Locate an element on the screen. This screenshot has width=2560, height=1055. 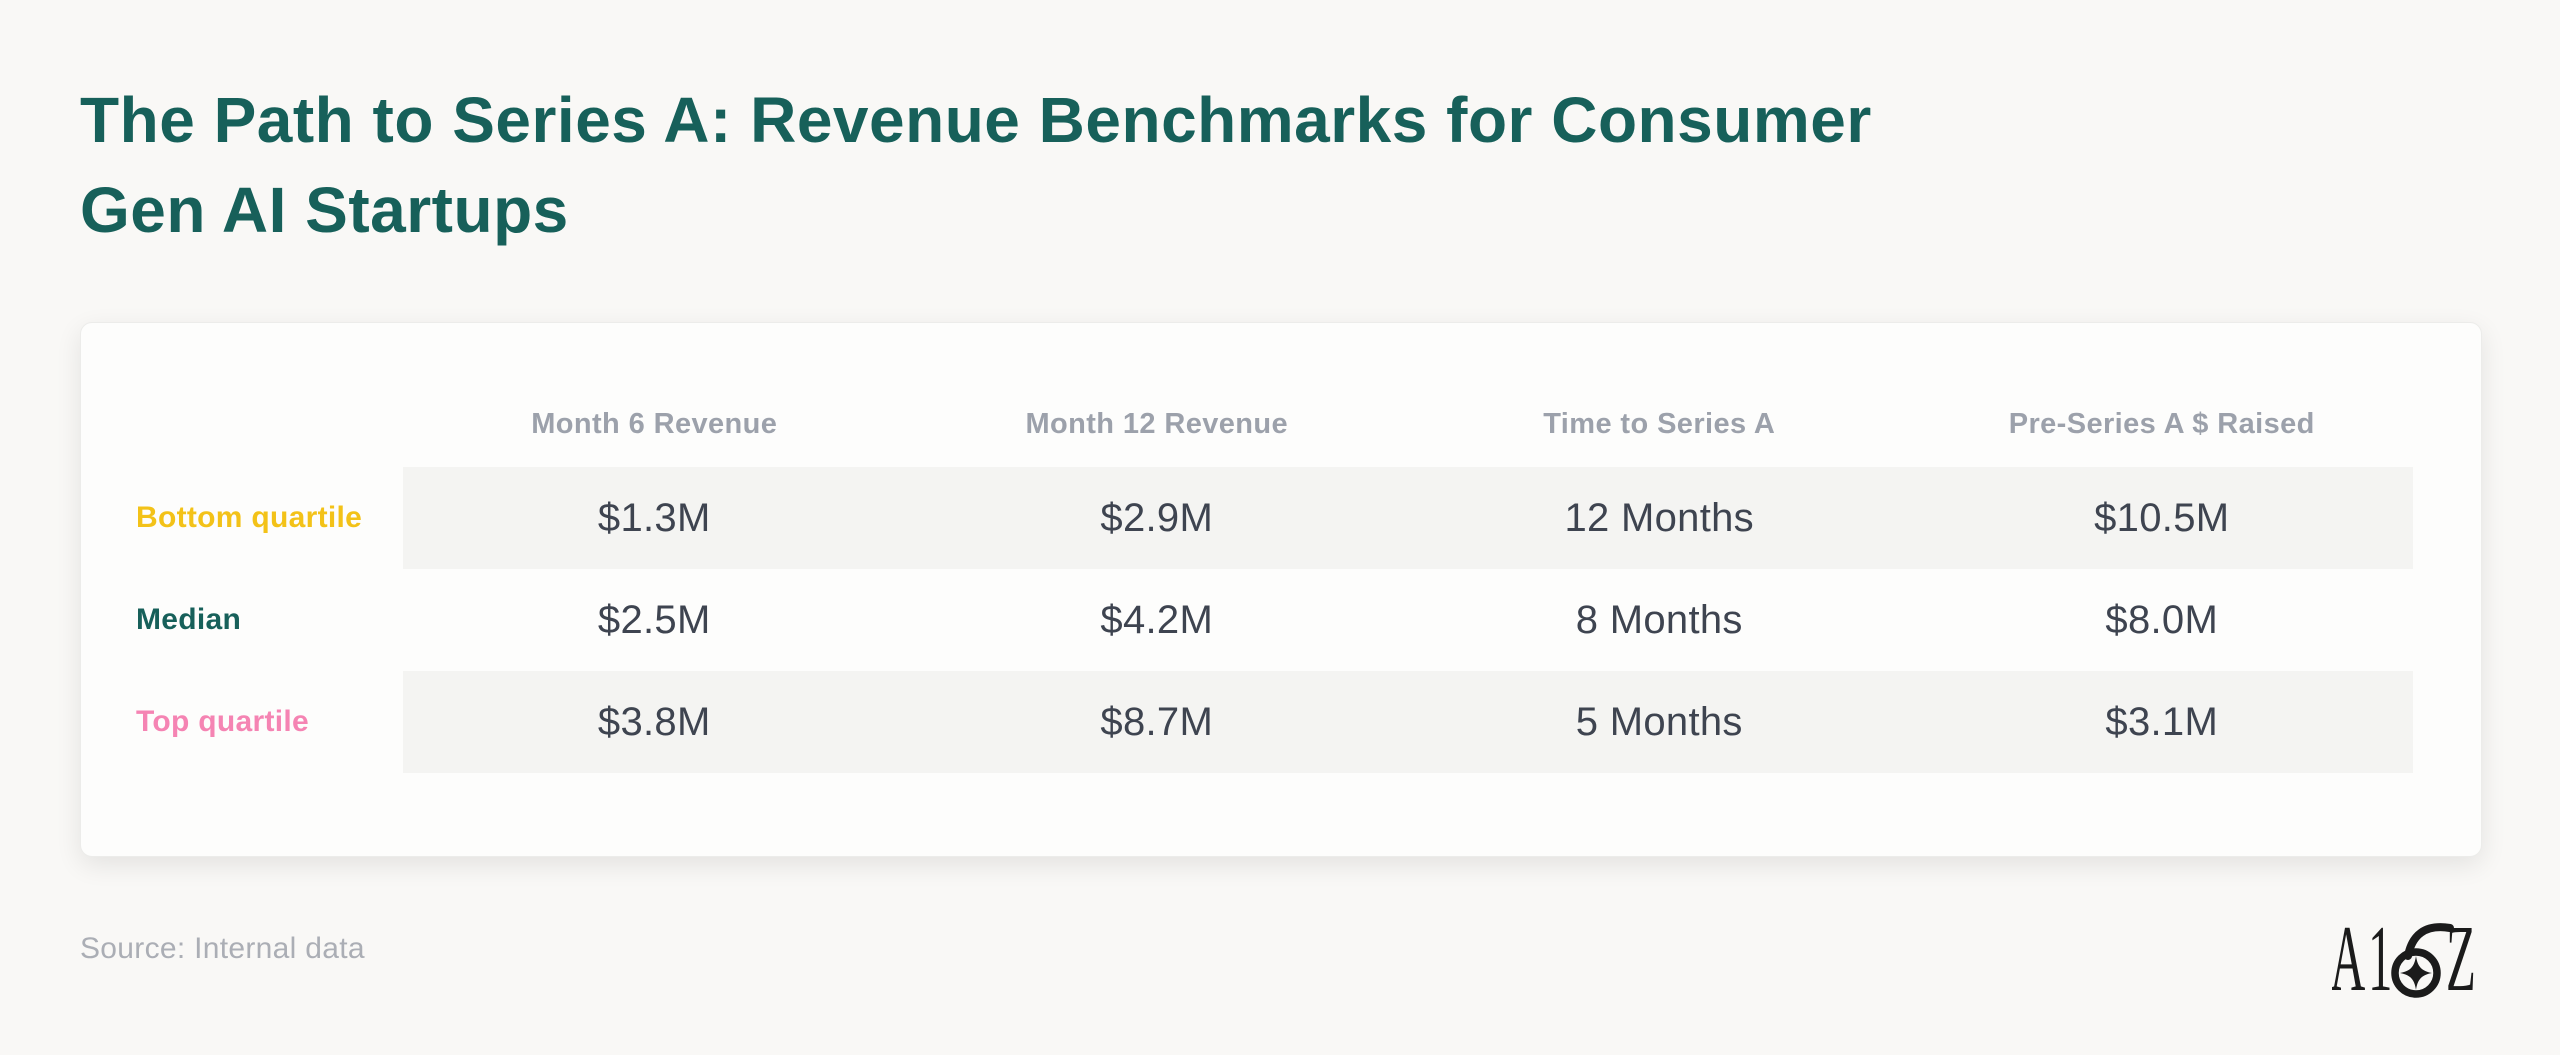
six-star-icon is located at coordinates (2416, 973).